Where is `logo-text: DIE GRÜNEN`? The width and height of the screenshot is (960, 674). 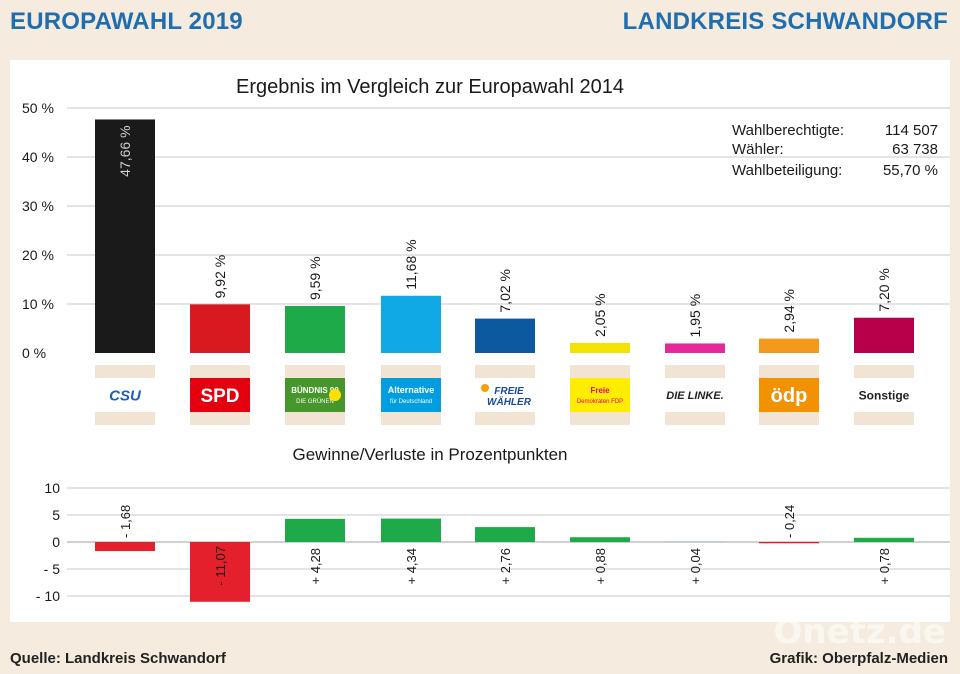 logo-text: DIE GRÜNEN is located at coordinates (315, 401).